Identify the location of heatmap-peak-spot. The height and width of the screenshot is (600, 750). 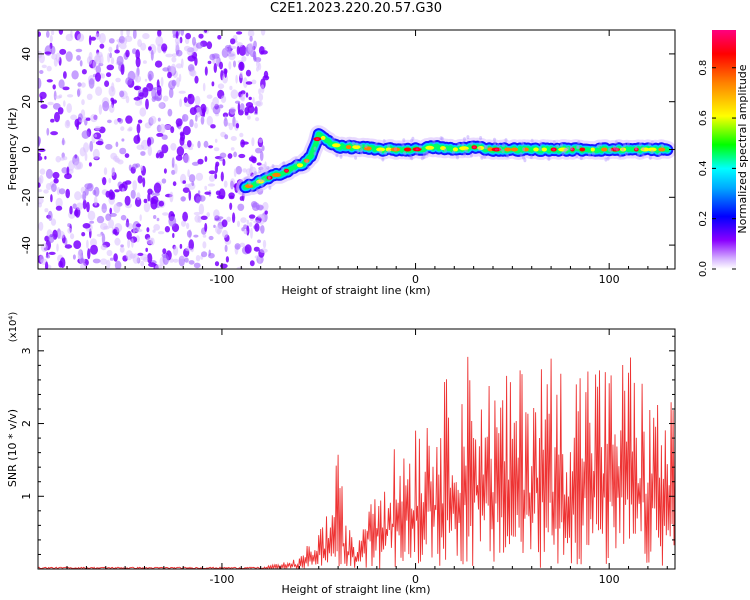
(615, 149).